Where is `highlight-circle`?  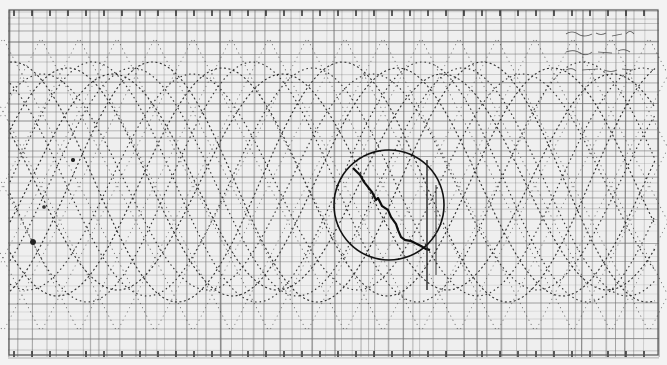 highlight-circle is located at coordinates (389, 205).